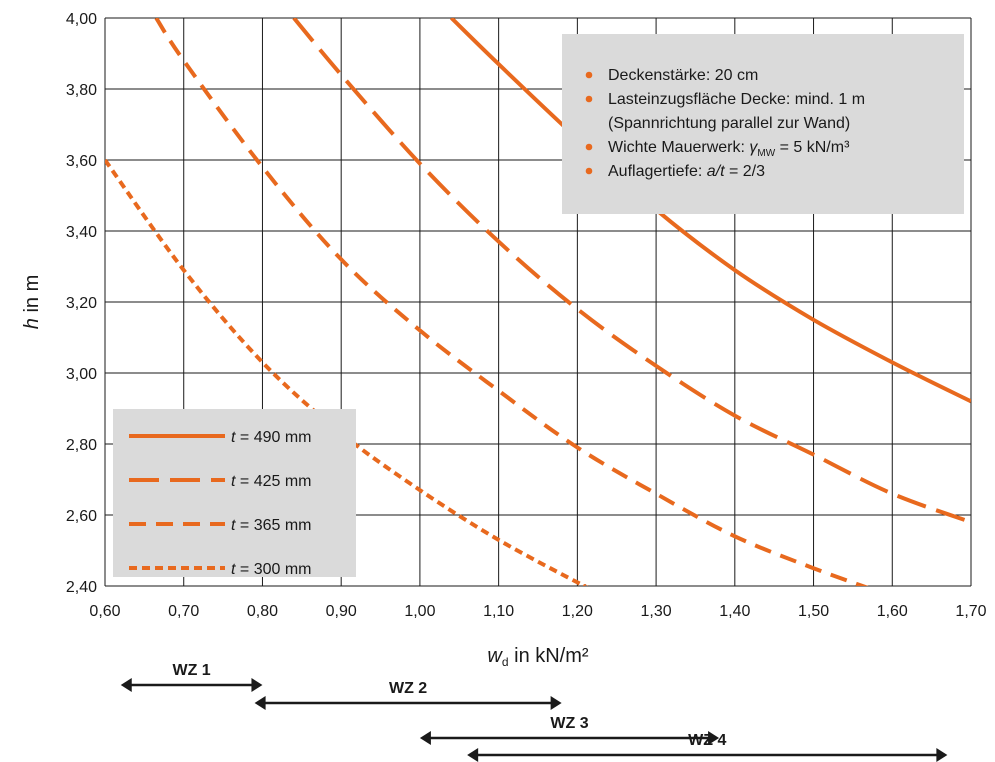 This screenshot has height=762, width=995. What do you see at coordinates (419, 611) in the screenshot?
I see `x-tick-label: 1,00` at bounding box center [419, 611].